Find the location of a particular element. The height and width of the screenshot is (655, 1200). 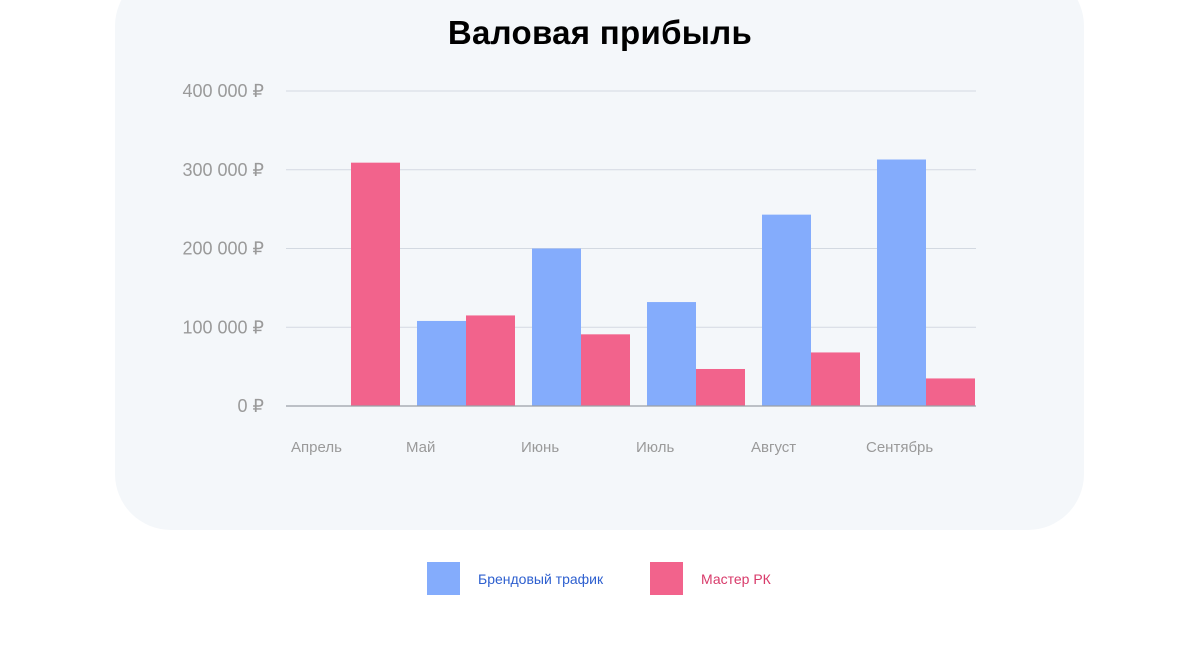

chart-title: Валовая прибыль is located at coordinates (600, 32).